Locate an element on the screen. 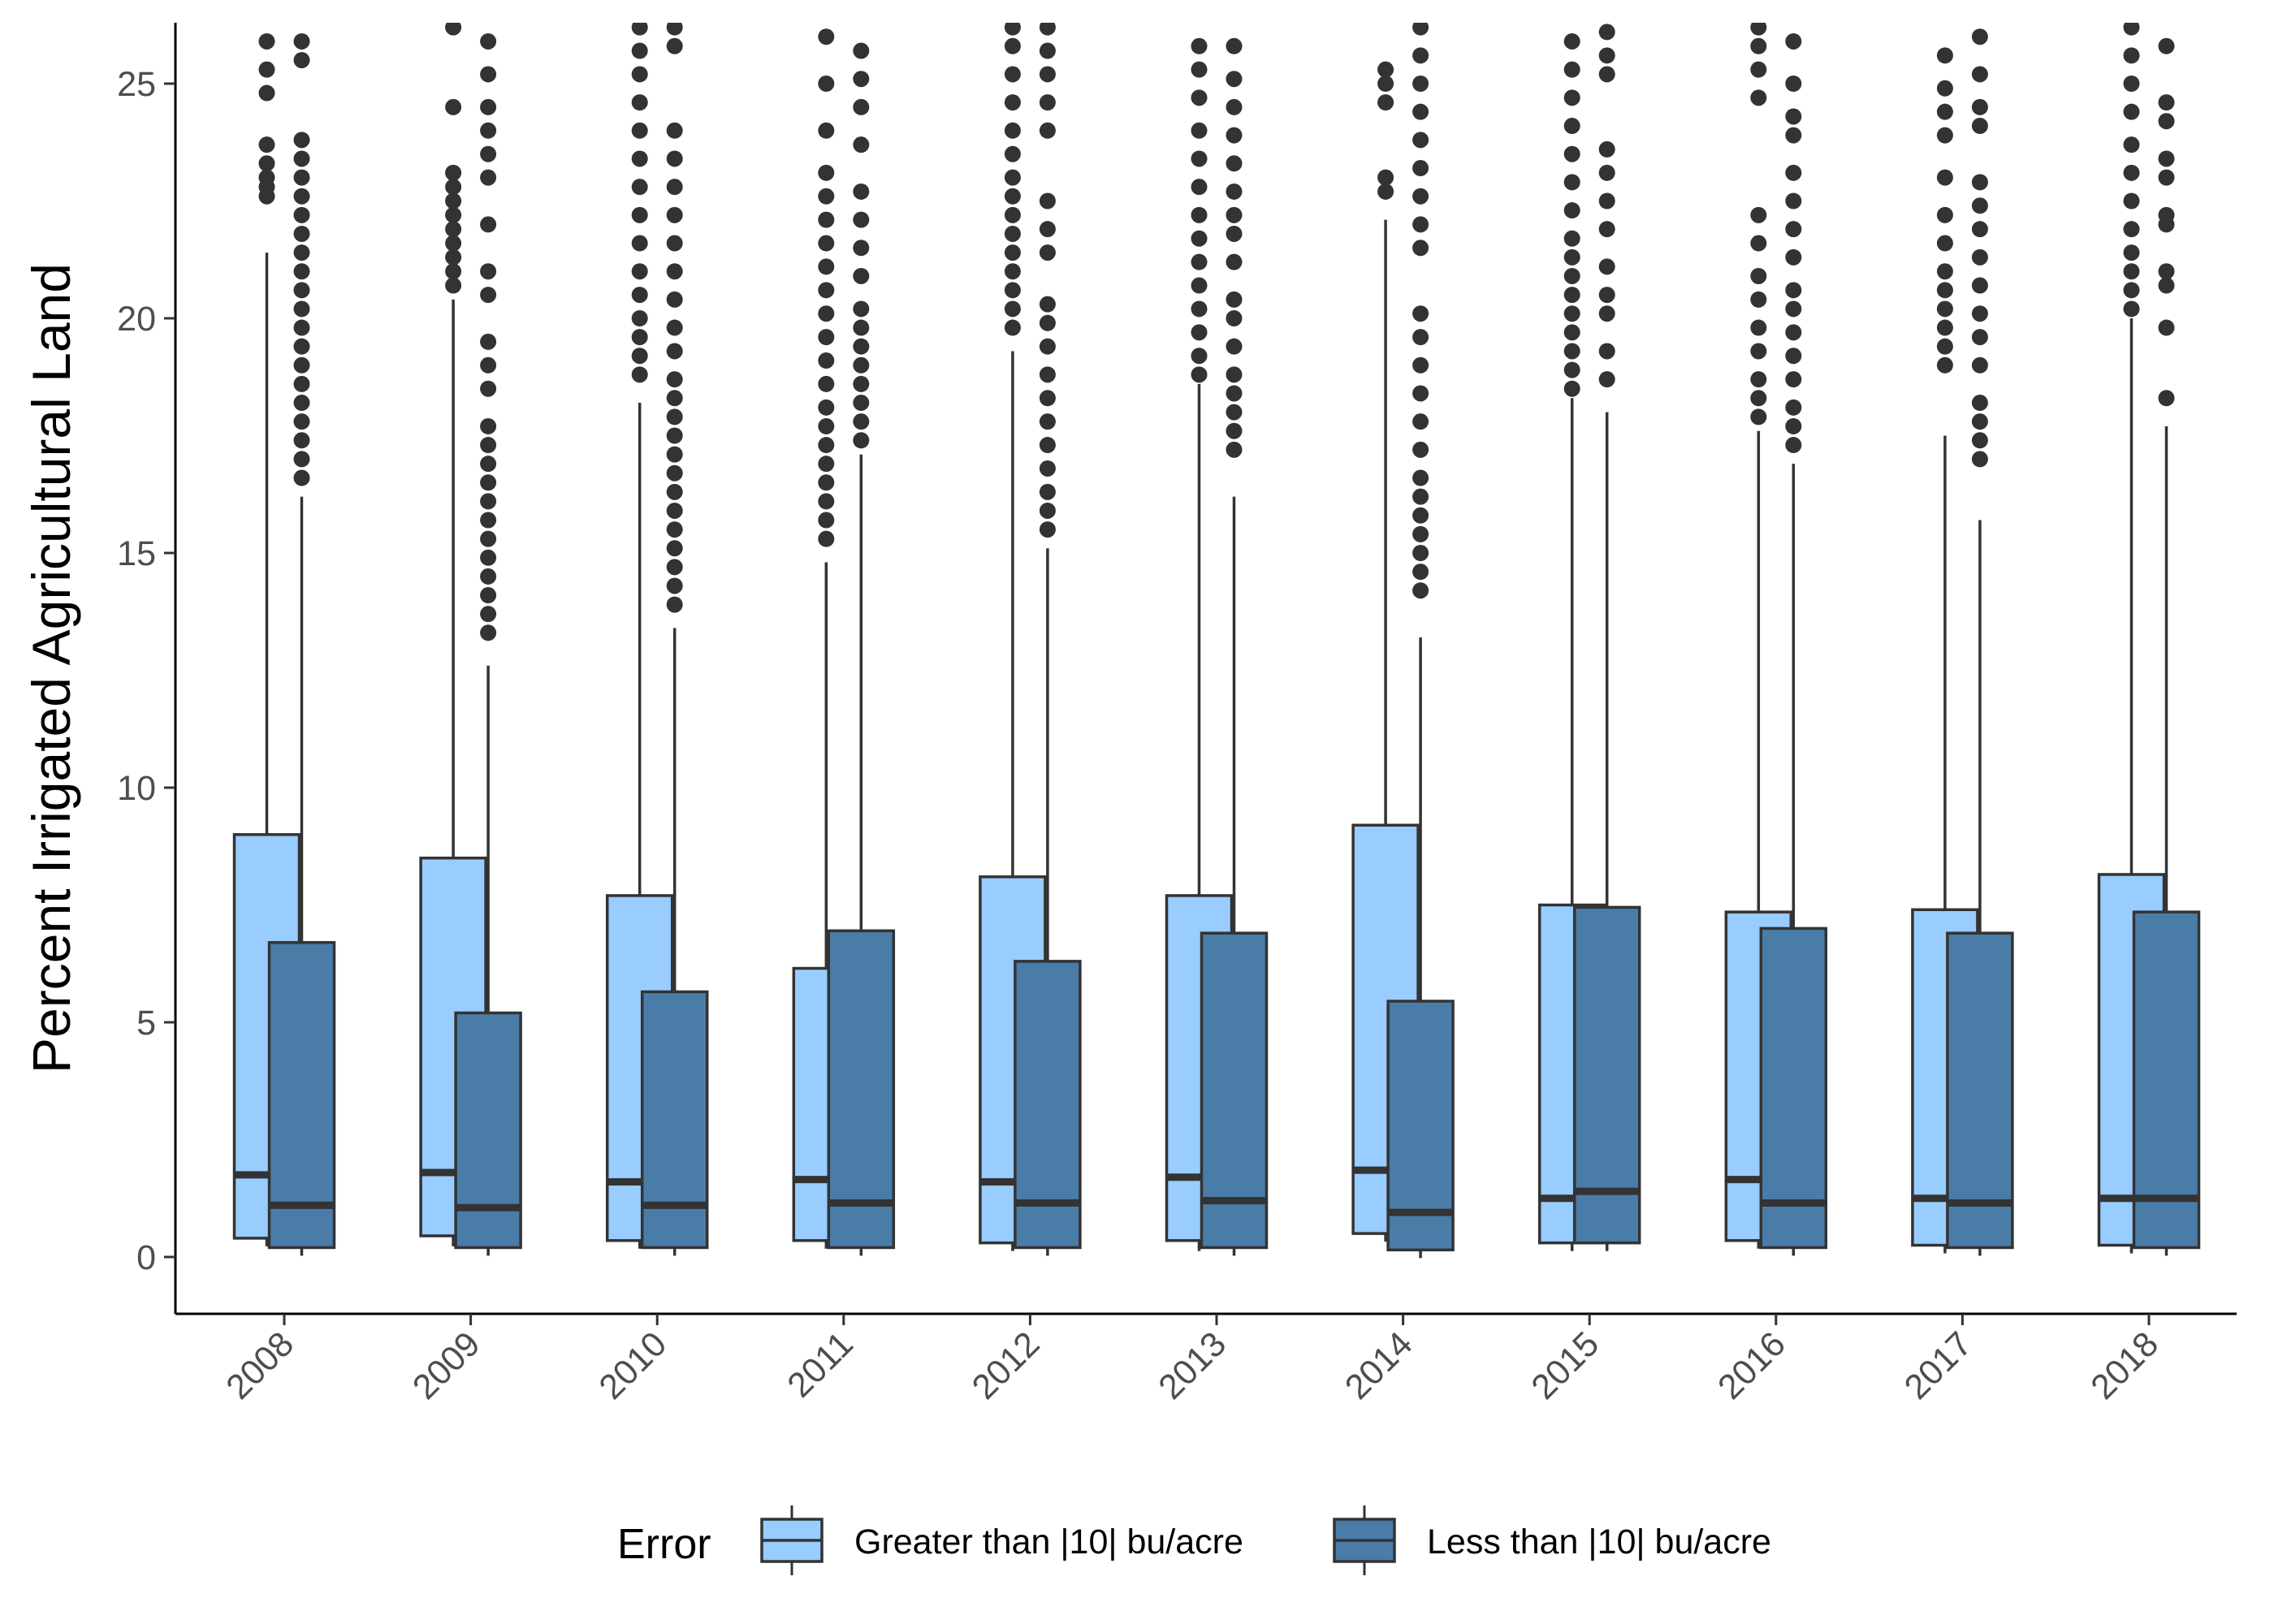 The width and height of the screenshot is (2274, 1624). y-tick-label: 25 is located at coordinates (137, 85).